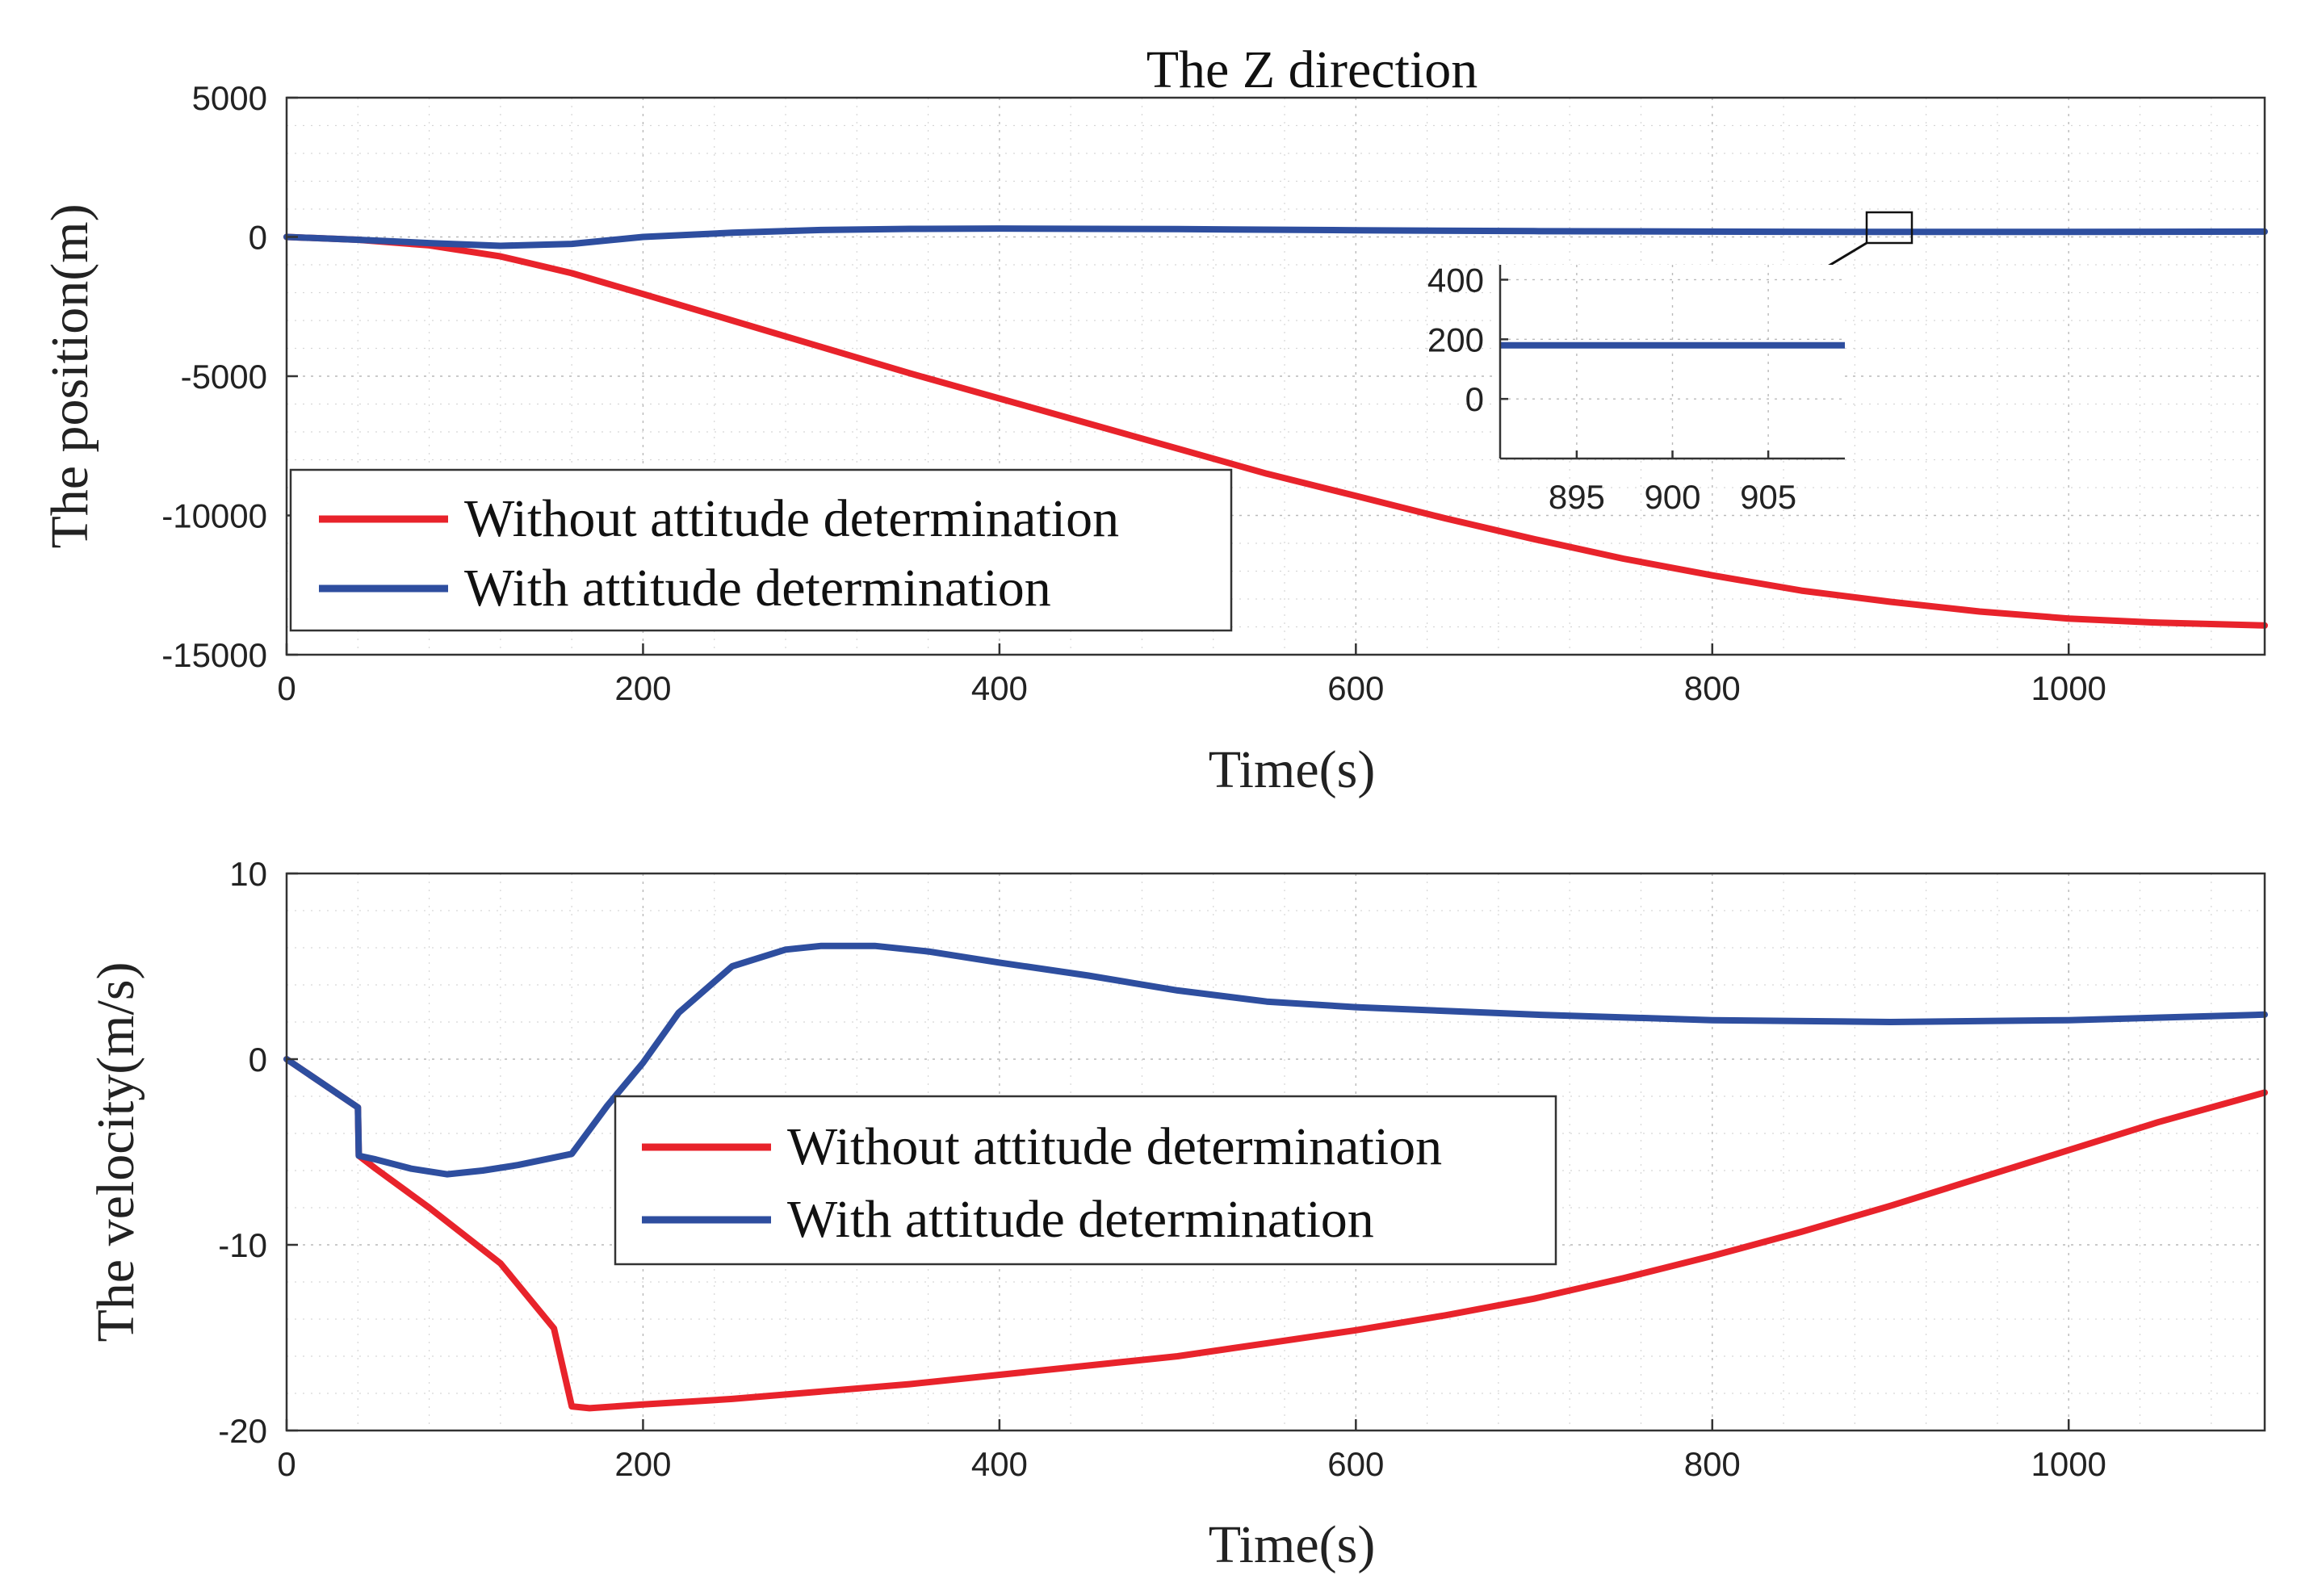 This screenshot has height=1596, width=2297. What do you see at coordinates (757, 588) in the screenshot?
I see `position-legend-label-with: With attitude determination` at bounding box center [757, 588].